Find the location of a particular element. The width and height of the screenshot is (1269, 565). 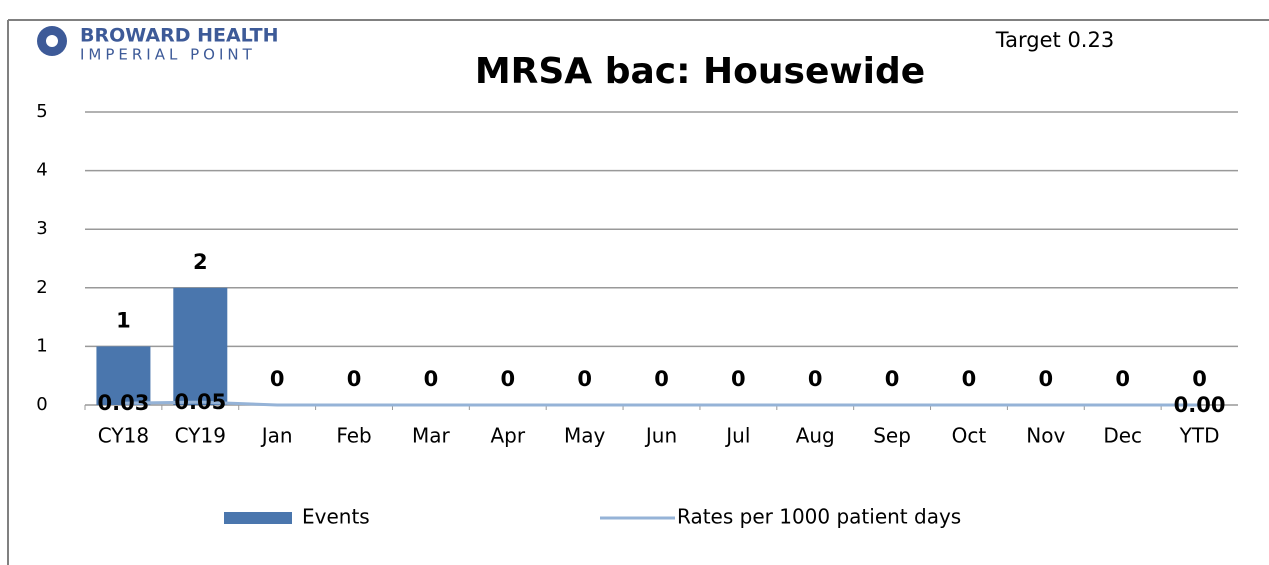

x-tick-label: Jul is located at coordinates (737, 436).